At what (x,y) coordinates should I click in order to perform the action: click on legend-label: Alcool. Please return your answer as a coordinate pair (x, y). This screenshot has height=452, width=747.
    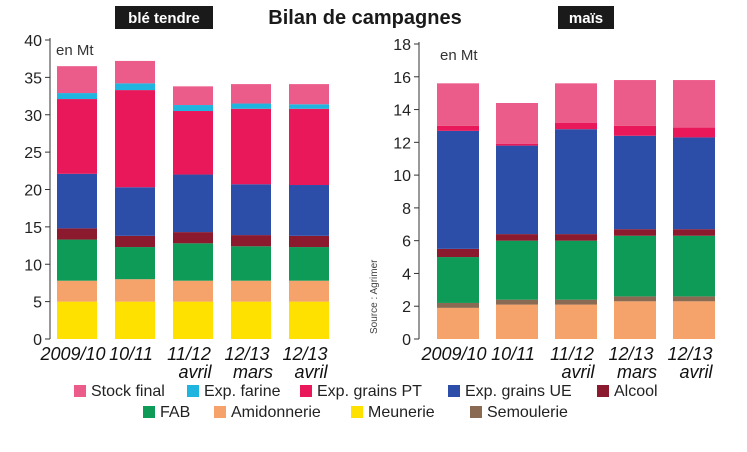
    Looking at the image, I should click on (636, 391).